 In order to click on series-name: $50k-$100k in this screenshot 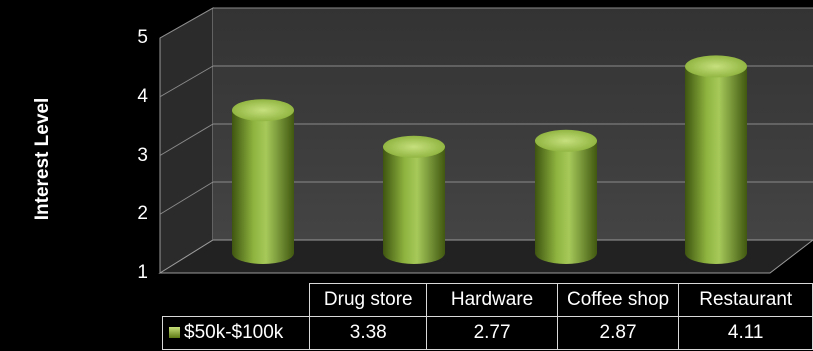, I will do `click(234, 332)`.